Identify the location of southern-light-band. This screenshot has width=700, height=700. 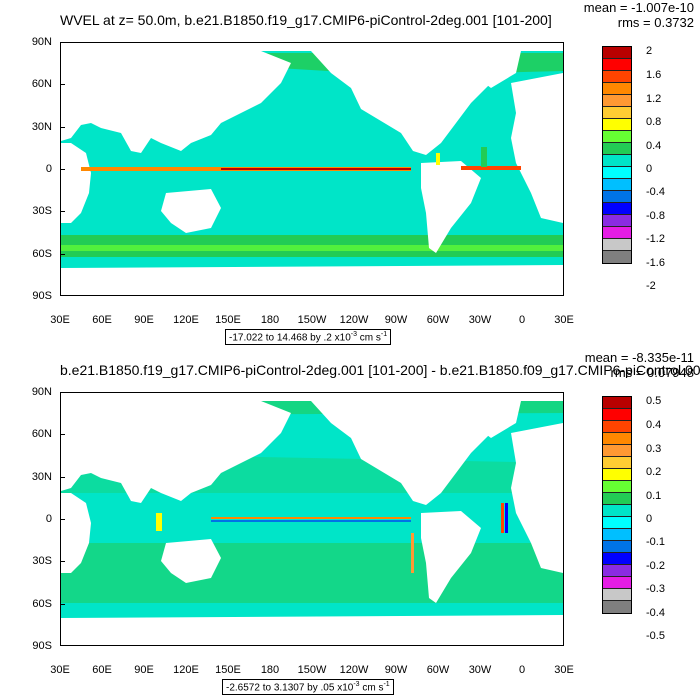
(312, 248).